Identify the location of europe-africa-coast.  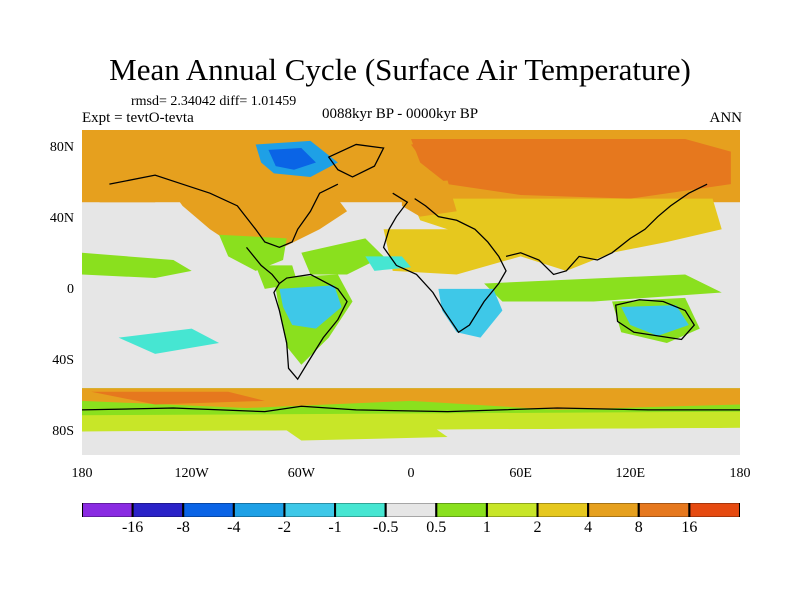
(444, 263).